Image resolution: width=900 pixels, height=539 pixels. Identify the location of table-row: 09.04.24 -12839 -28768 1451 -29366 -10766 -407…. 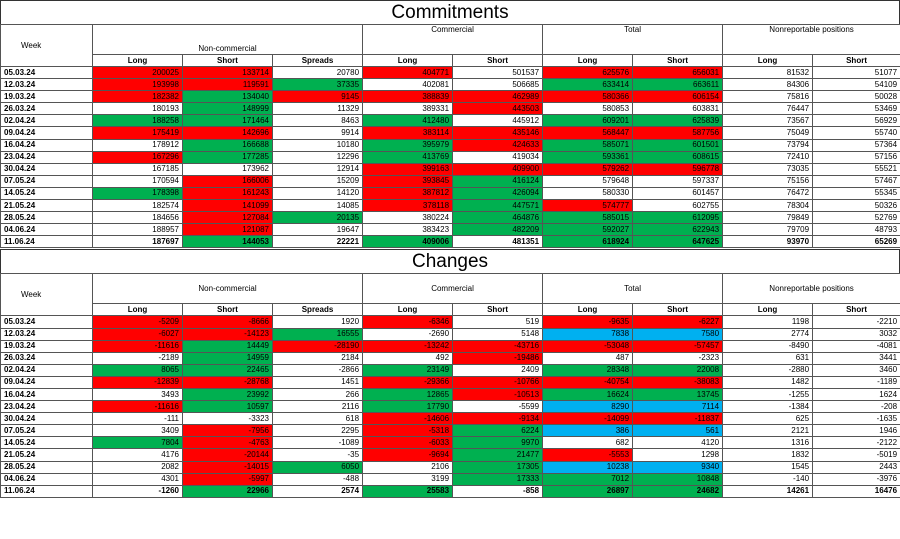
(450, 382).